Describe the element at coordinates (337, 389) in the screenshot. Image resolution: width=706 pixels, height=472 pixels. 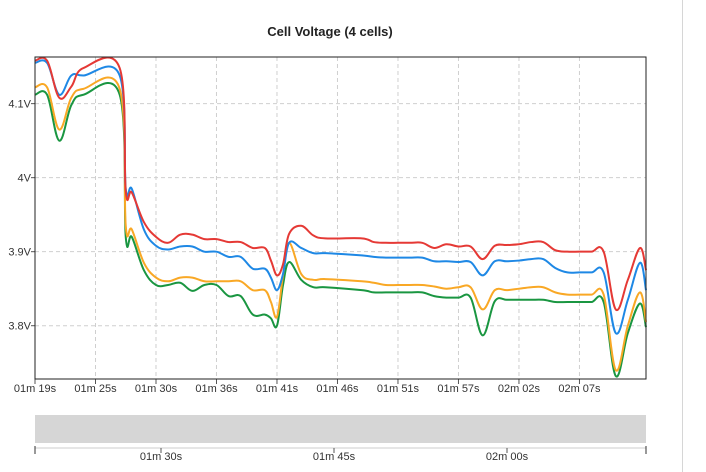
I see `x-tick-label: 01m 46s` at that location.